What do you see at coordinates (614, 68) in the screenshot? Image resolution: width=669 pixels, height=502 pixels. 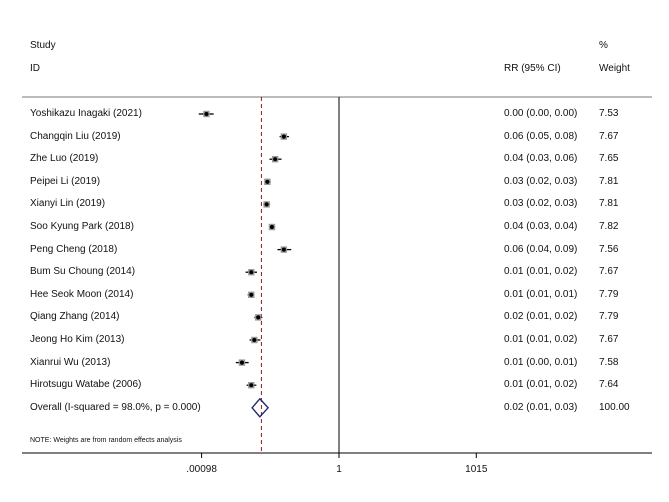 I see `header-weight: Weight` at bounding box center [614, 68].